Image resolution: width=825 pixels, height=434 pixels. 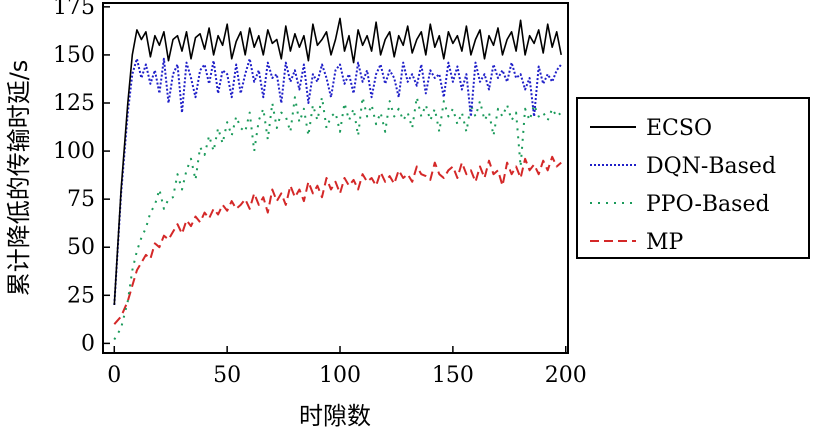 What do you see at coordinates (81, 199) in the screenshot?
I see `y-tick-label: 75` at bounding box center [81, 199].